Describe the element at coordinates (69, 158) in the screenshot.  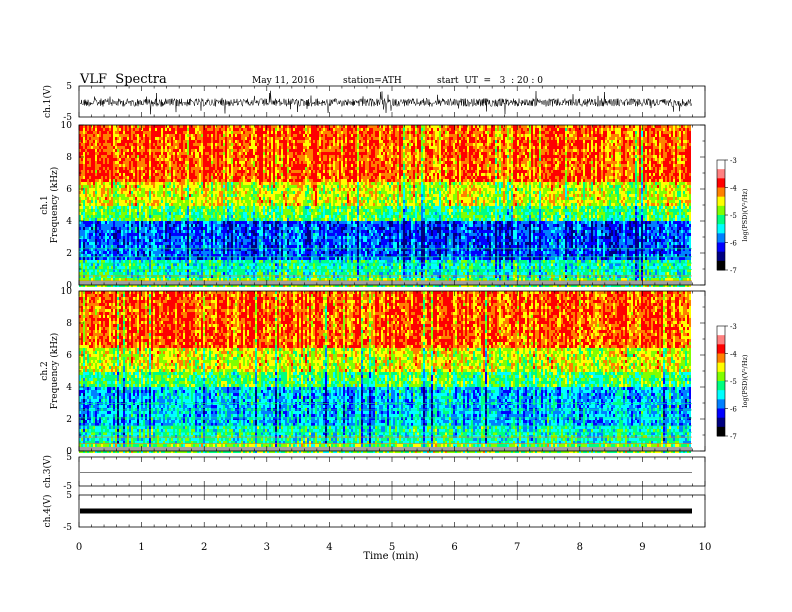
I see `ch1-spectrogram-ytick-label: 8` at that location.